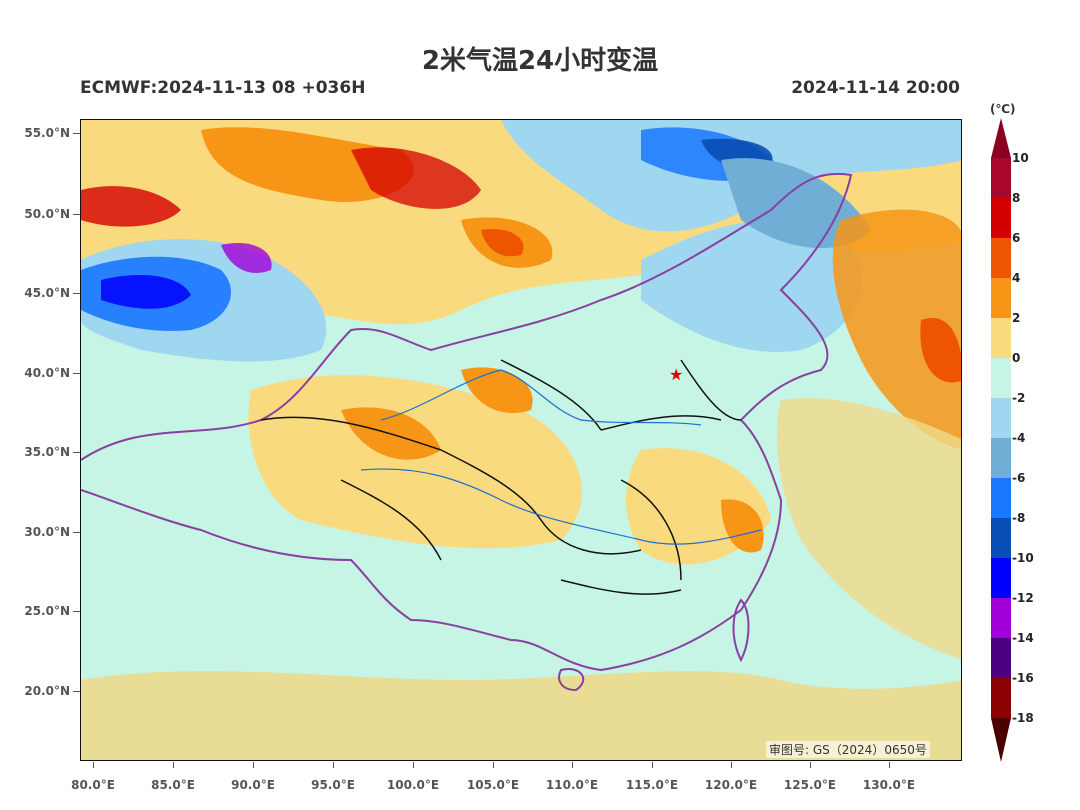  What do you see at coordinates (889, 785) in the screenshot?
I see `lon-tick-label: 130.0°E` at bounding box center [889, 785].